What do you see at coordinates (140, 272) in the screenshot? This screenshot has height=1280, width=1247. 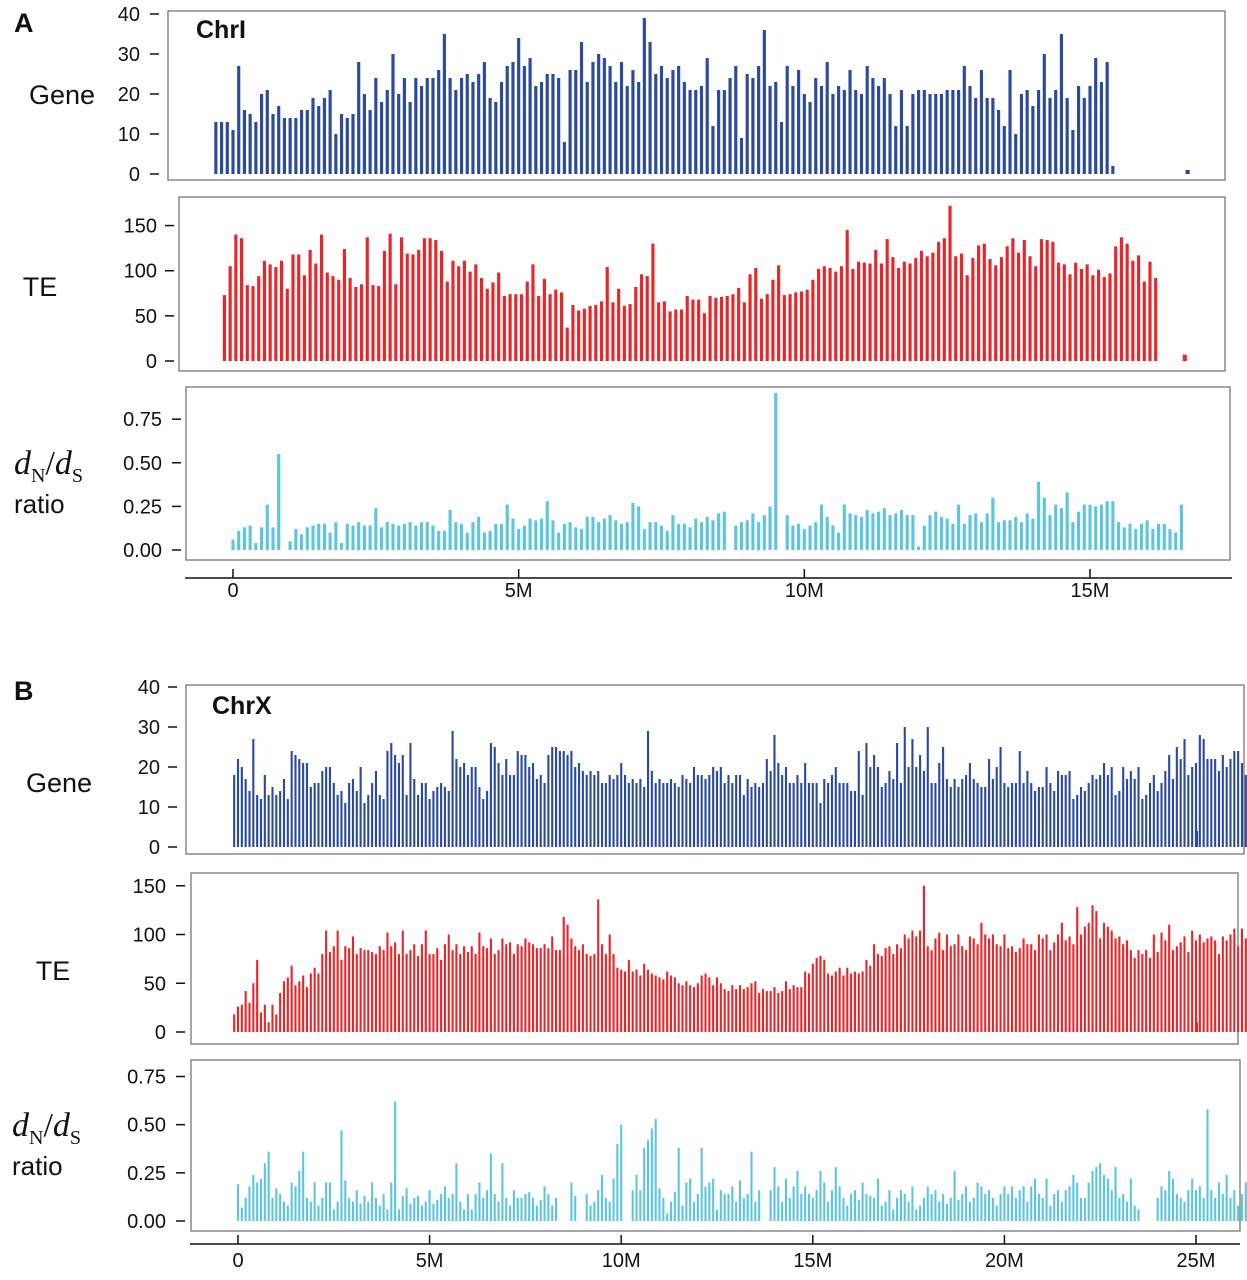 I see `ytick-label-a-te: 100` at bounding box center [140, 272].